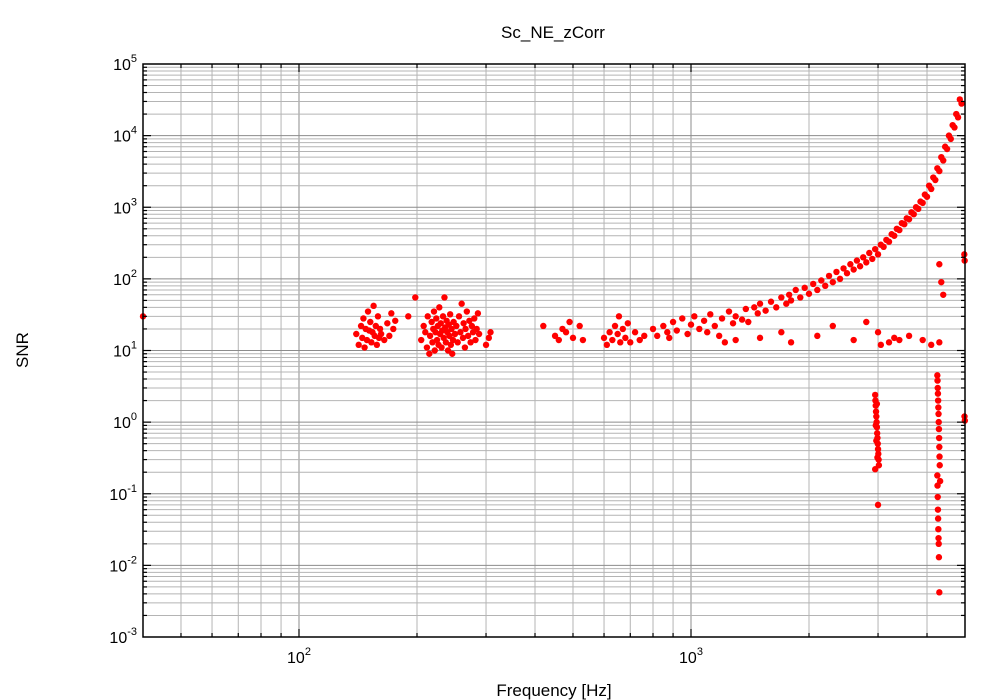 The height and width of the screenshot is (700, 1000). What do you see at coordinates (123, 636) in the screenshot?
I see `y-tick-label: 10⁻³` at bounding box center [123, 636].